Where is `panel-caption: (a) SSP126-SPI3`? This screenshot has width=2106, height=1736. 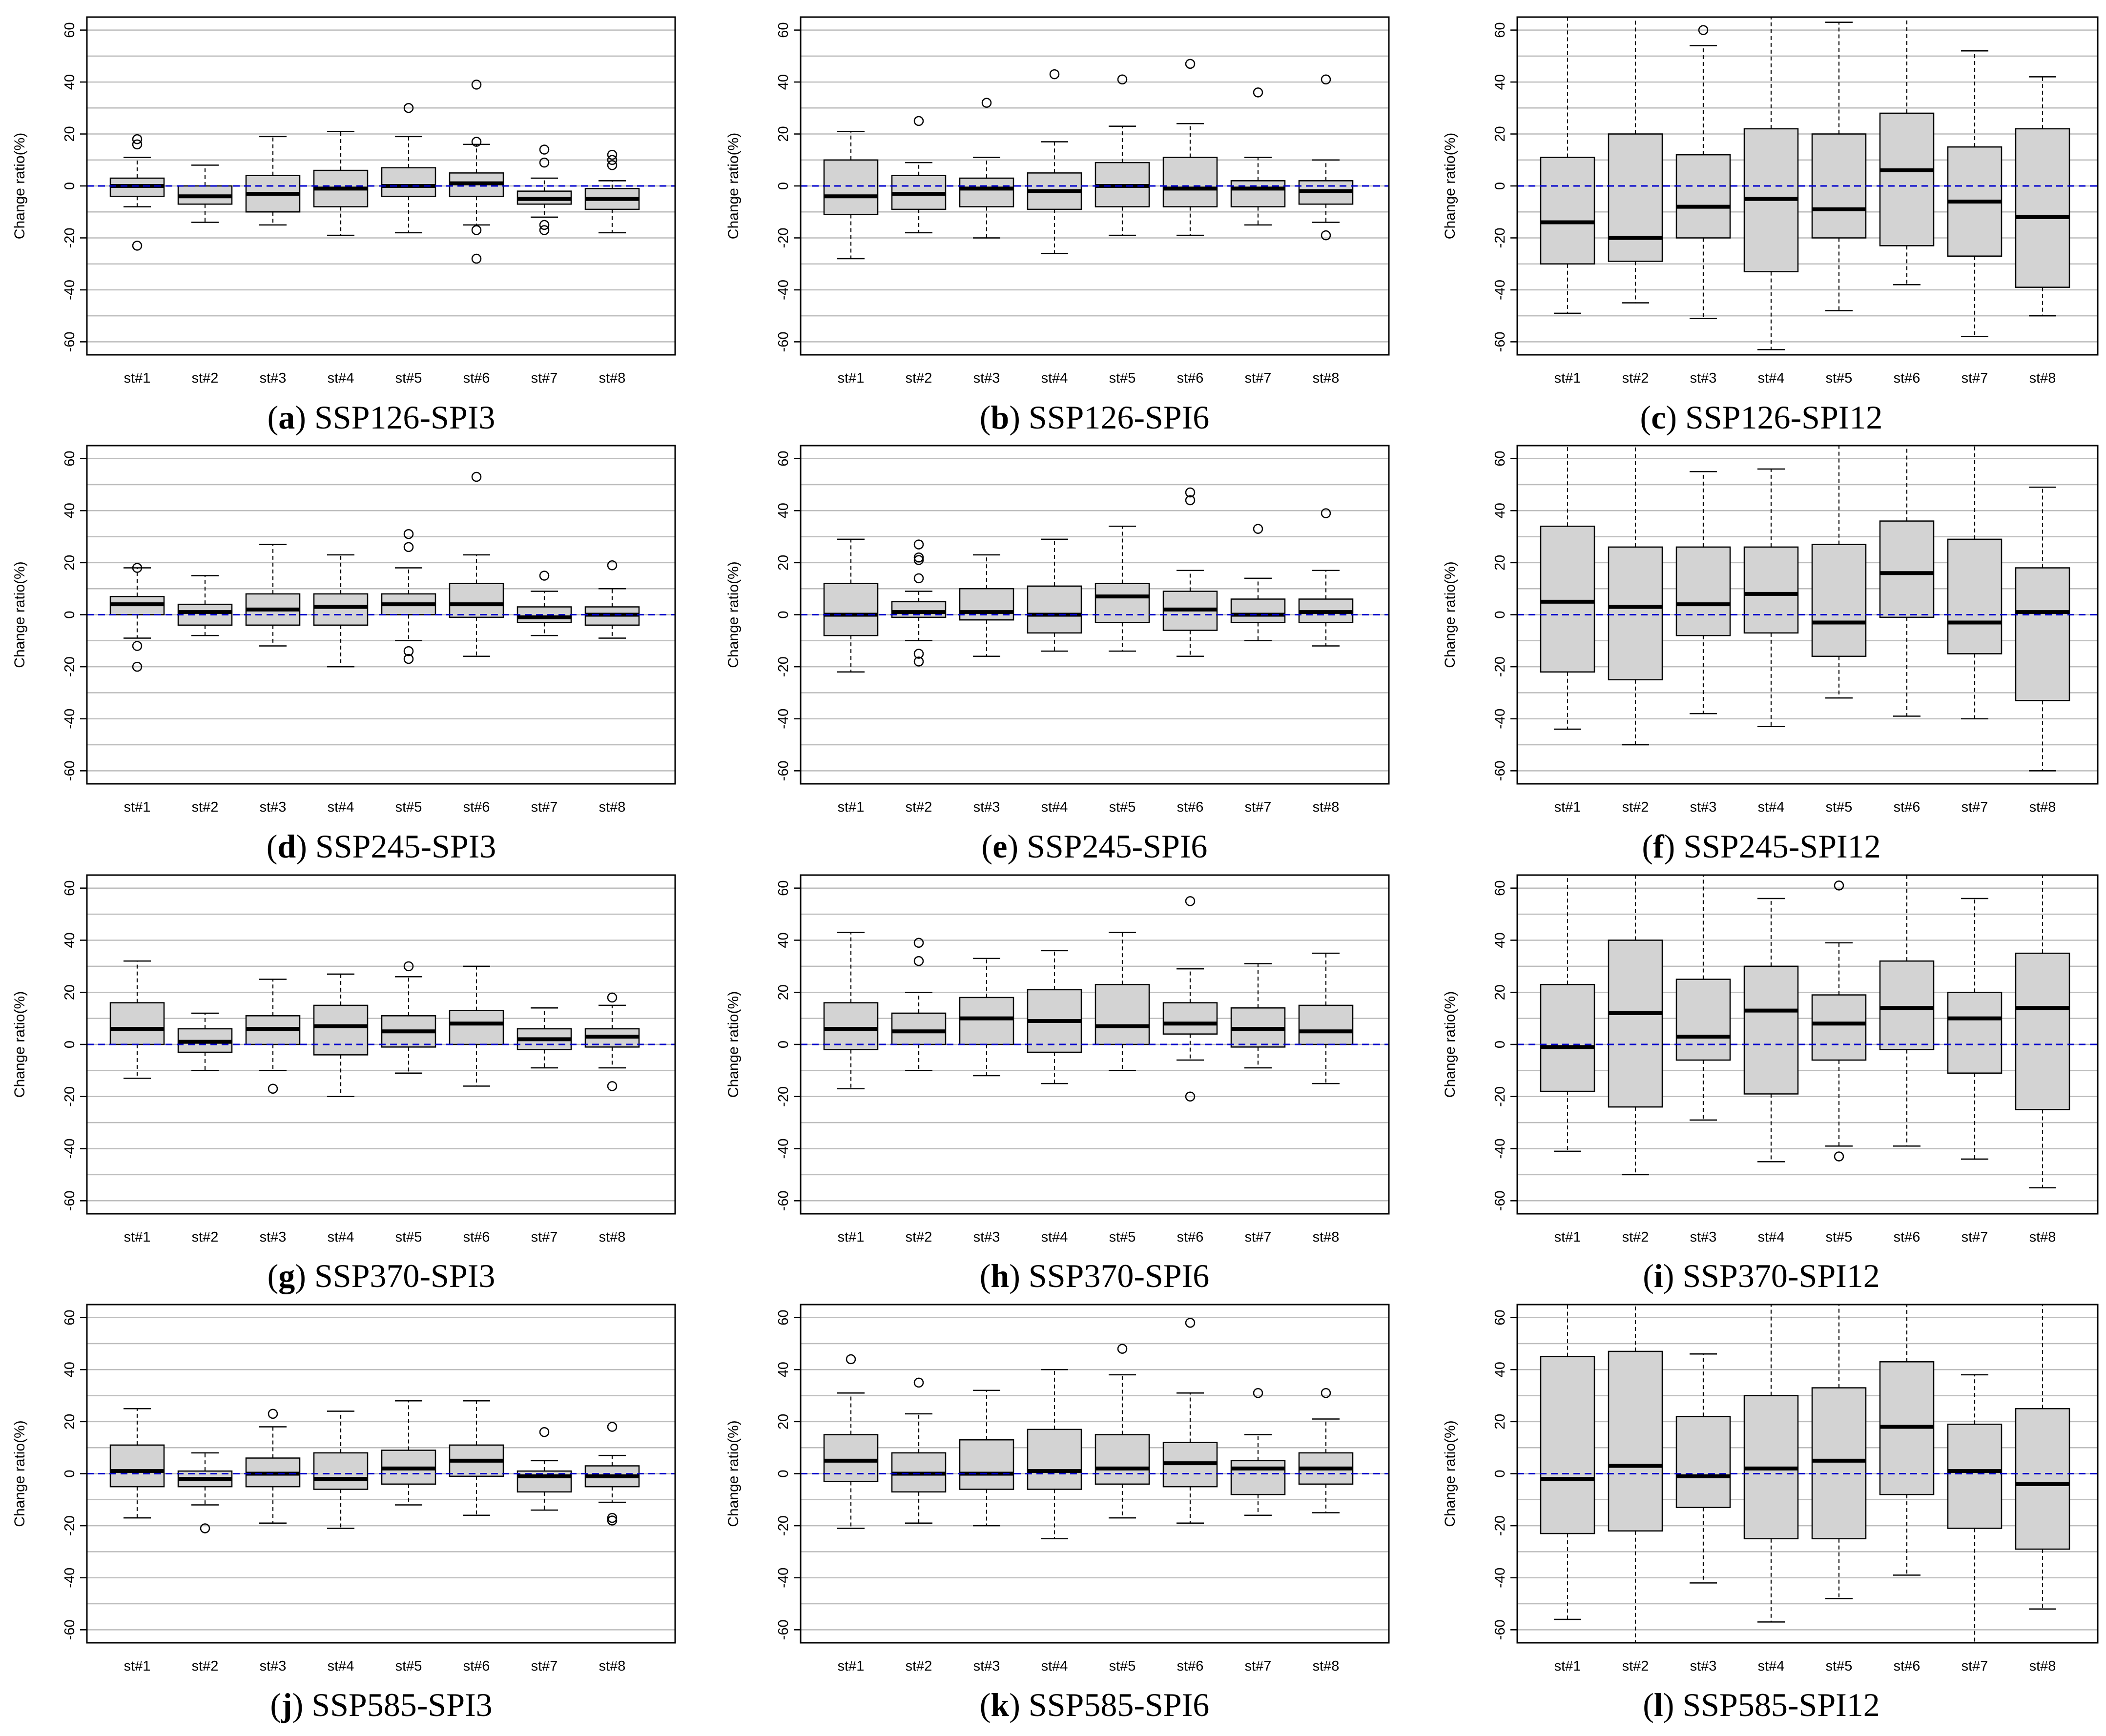 panel-caption: (a) SSP126-SPI3 is located at coordinates (382, 417).